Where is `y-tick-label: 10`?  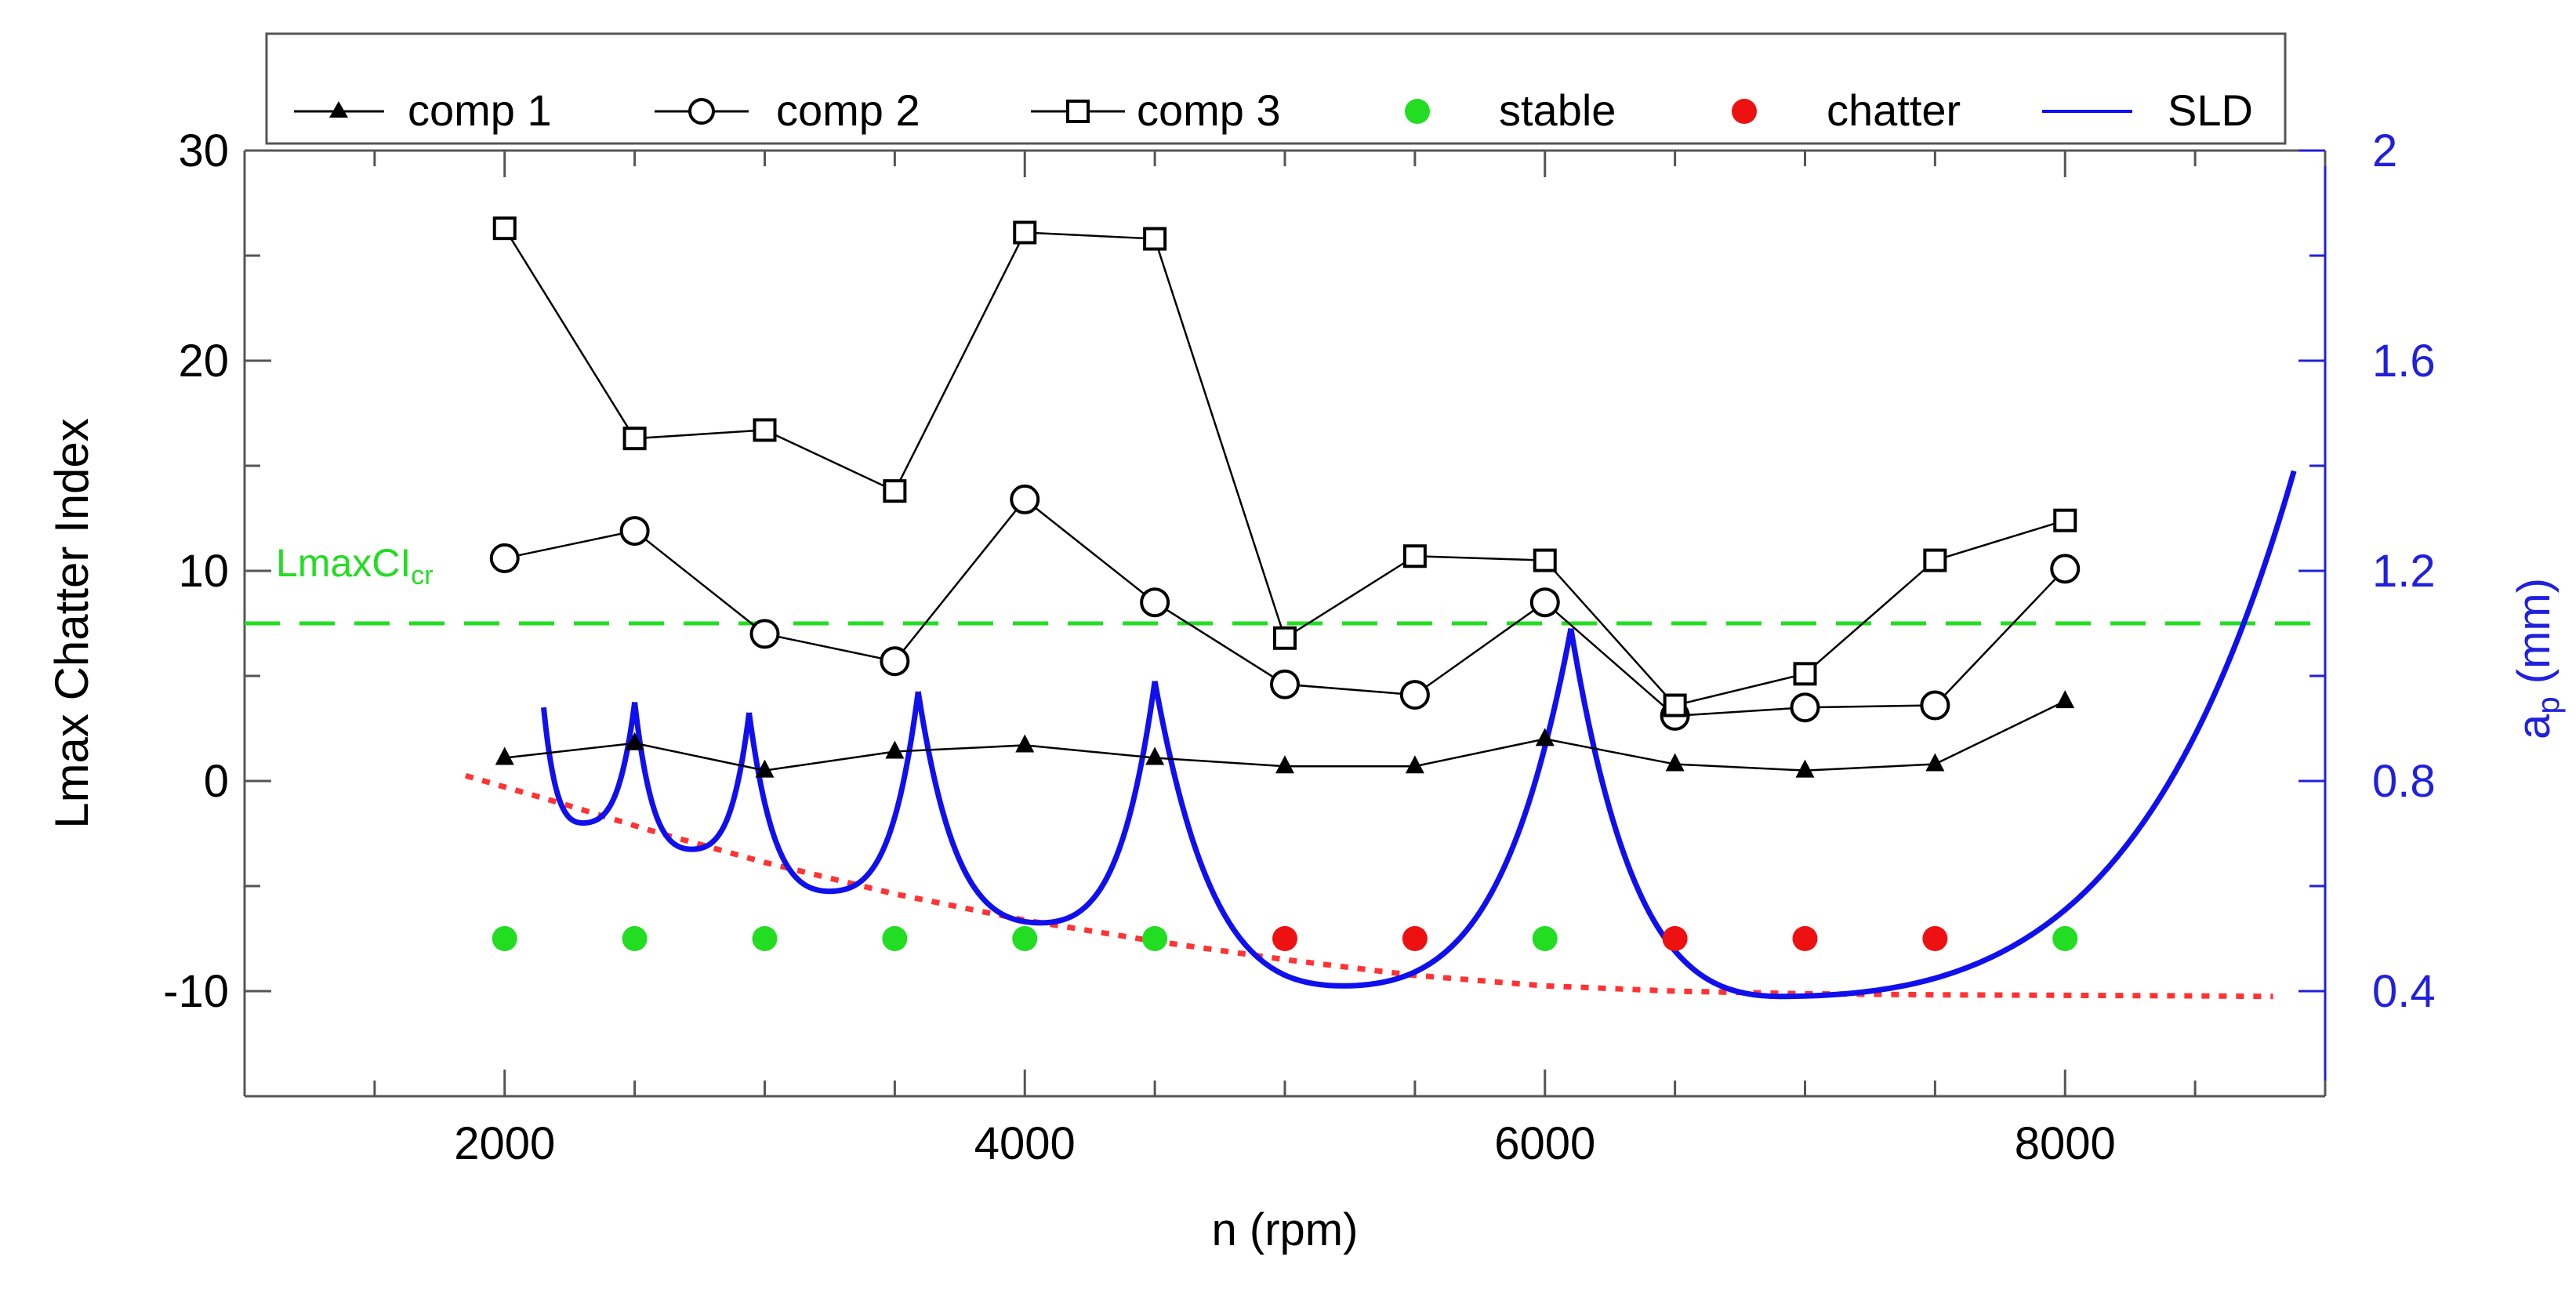 y-tick-label: 10 is located at coordinates (203, 571).